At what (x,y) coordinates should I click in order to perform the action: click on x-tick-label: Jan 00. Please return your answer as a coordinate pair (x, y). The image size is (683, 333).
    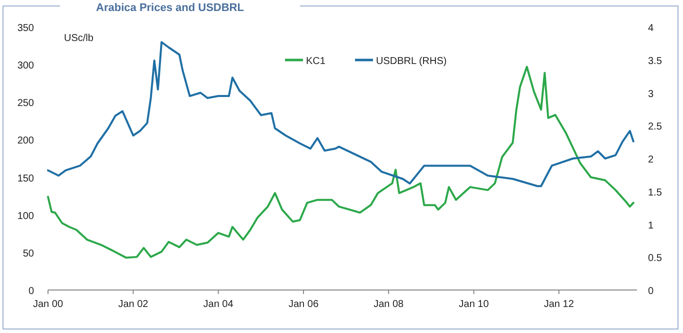
    Looking at the image, I should click on (48, 304).